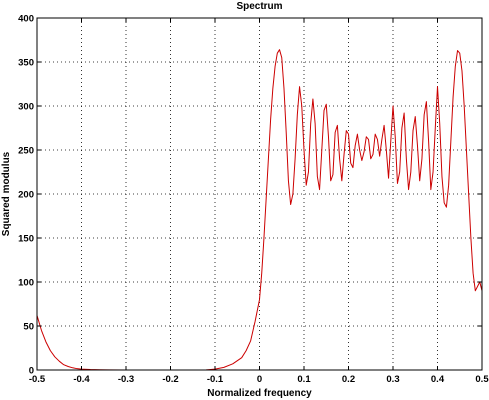 This screenshot has height=400, width=489. What do you see at coordinates (6, 193) in the screenshot?
I see `y-axis-title: Squared modulus` at bounding box center [6, 193].